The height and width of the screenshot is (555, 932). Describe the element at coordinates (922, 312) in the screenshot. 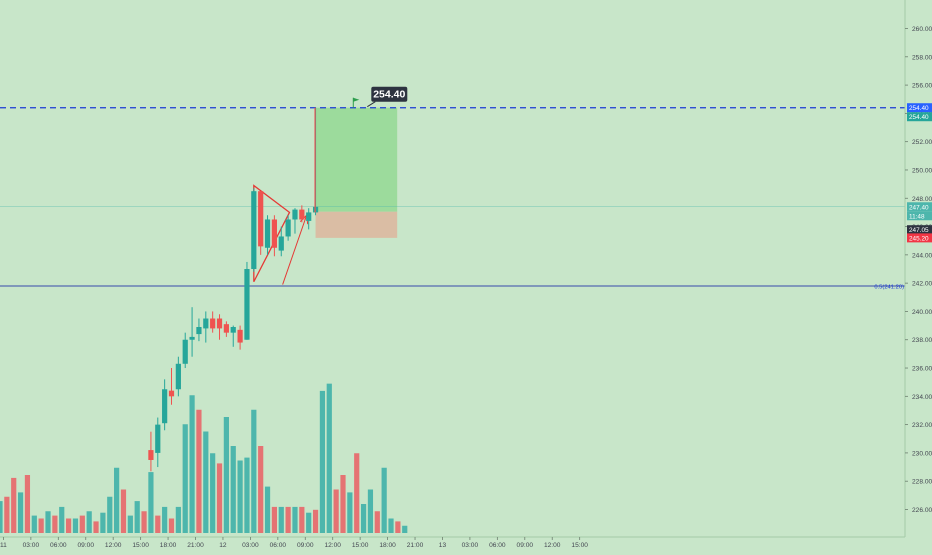

I see `y-tick-label: 240.00` at that location.